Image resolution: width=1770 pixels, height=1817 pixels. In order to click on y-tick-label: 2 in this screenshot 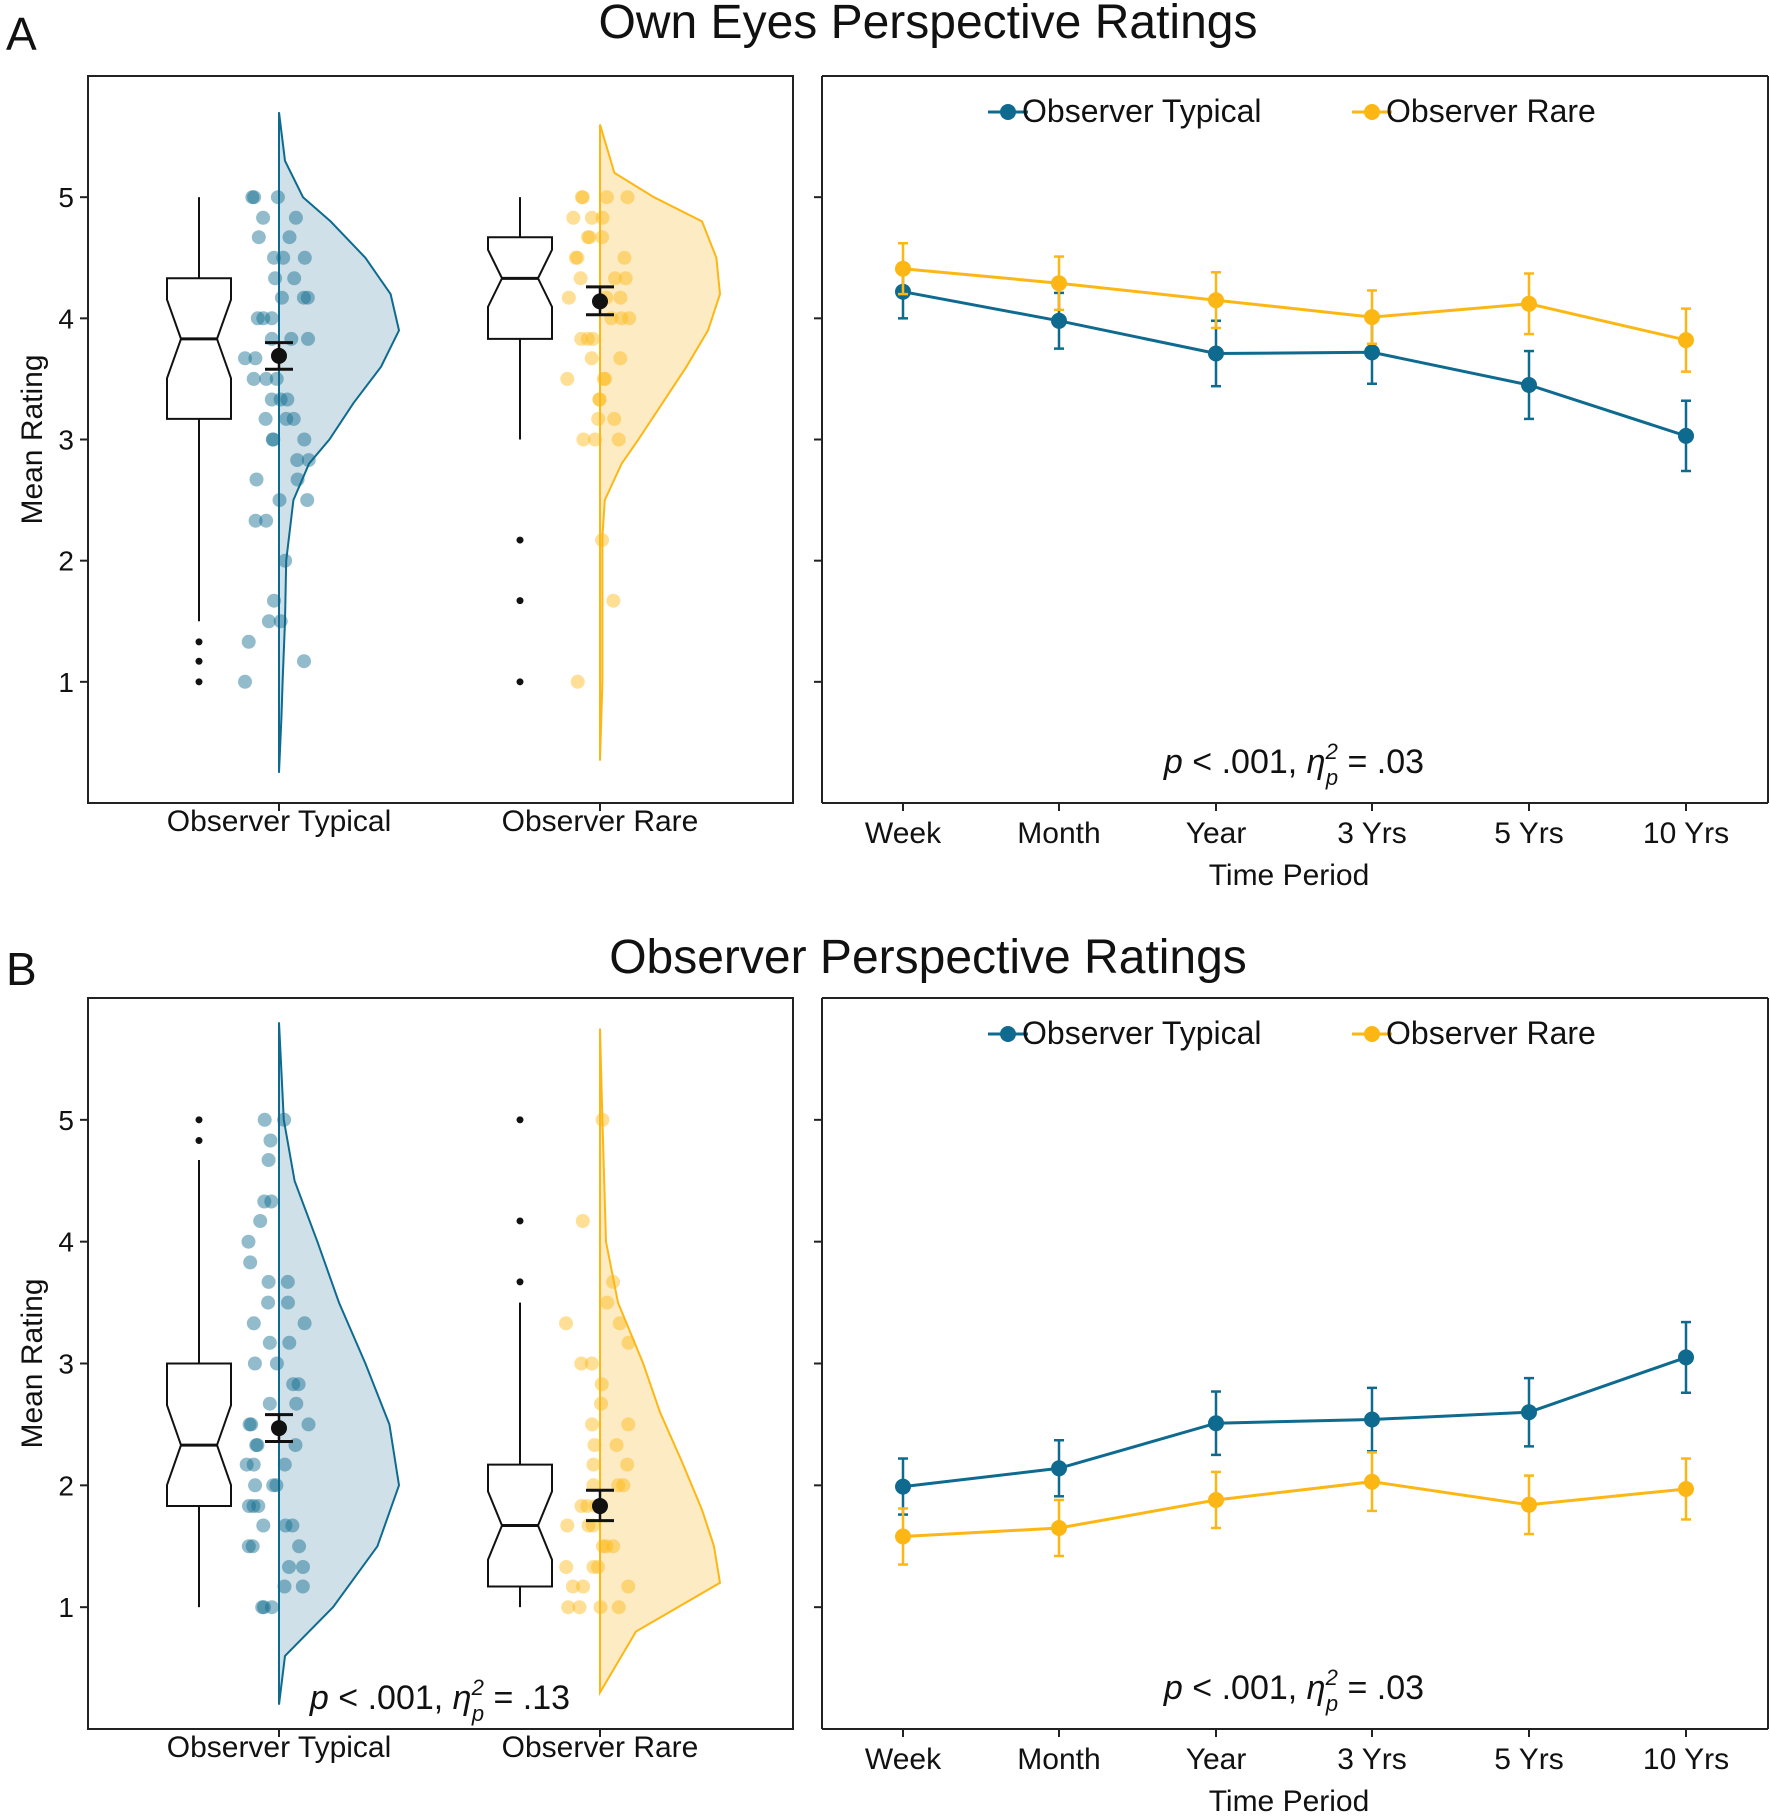, I will do `click(66, 1485)`.